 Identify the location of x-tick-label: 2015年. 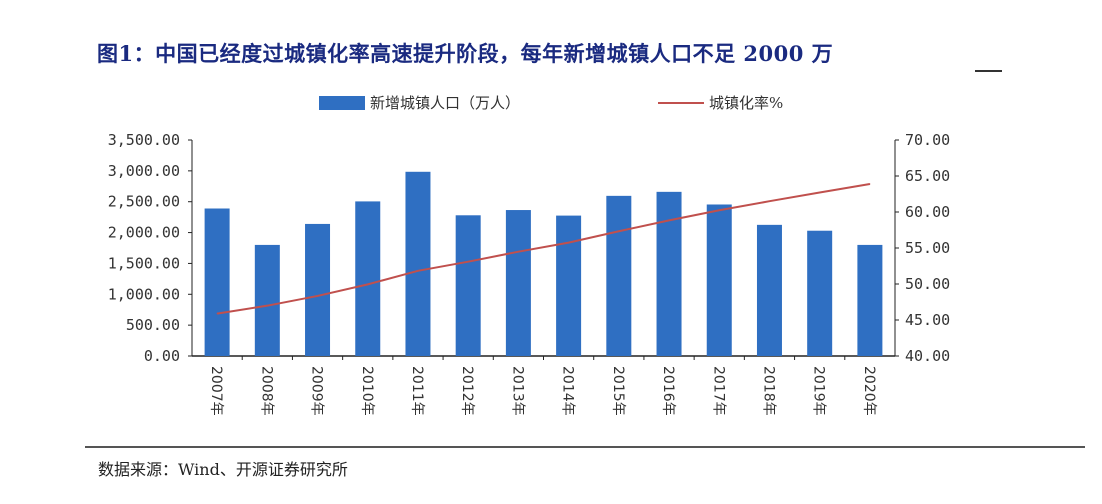
(618, 391).